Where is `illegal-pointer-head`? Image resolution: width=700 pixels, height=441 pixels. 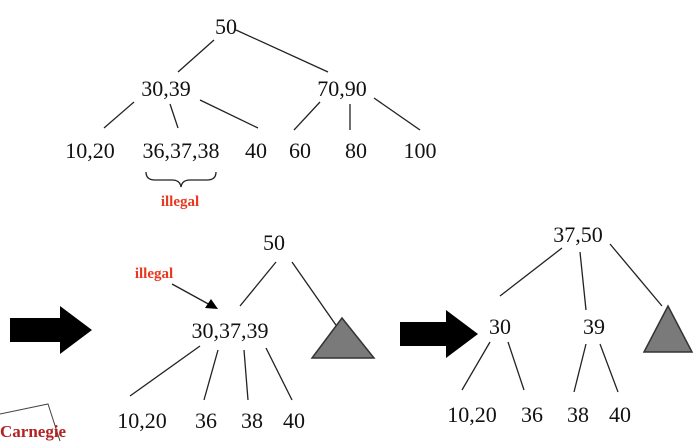
illegal-pointer-head is located at coordinates (211, 304).